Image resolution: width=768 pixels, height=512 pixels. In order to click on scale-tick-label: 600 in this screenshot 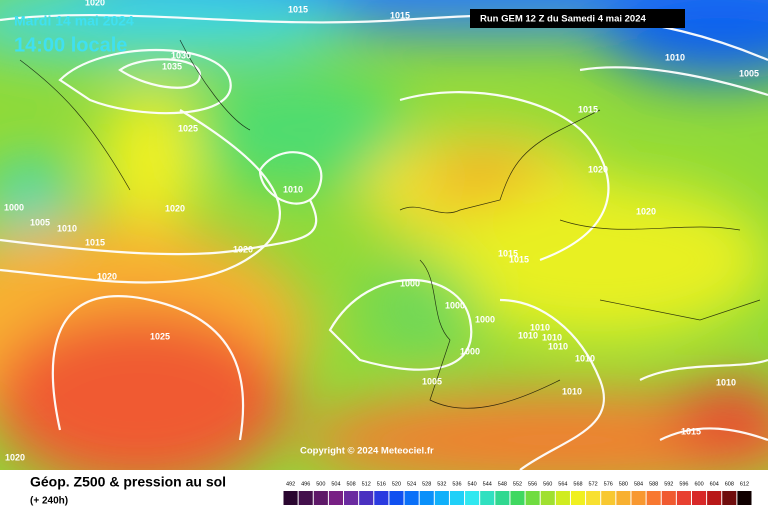, I will do `click(698, 484)`.